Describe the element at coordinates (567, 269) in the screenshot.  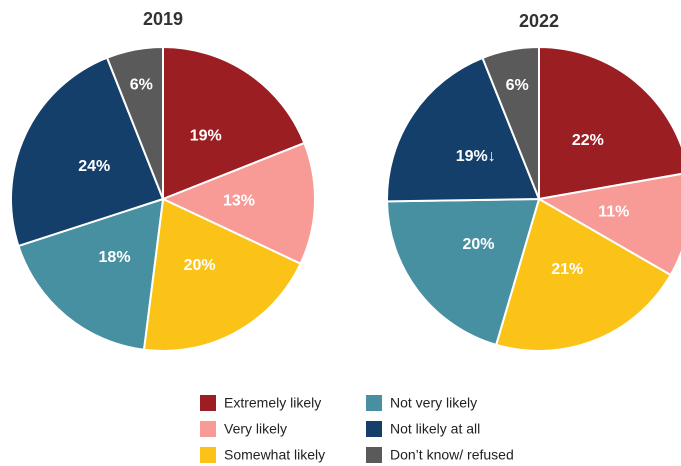
I see `data-label: 21%` at that location.